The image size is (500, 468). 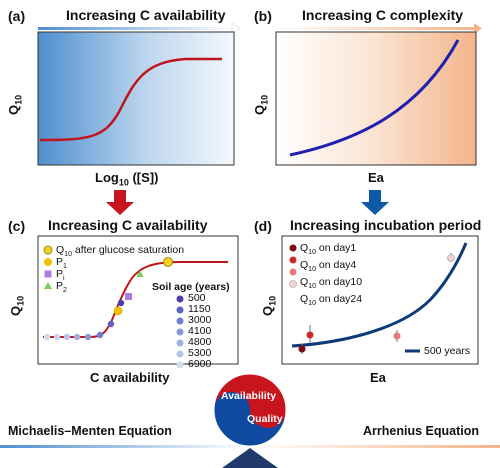 What do you see at coordinates (61, 263) in the screenshot?
I see `legend-p1-label: P1` at bounding box center [61, 263].